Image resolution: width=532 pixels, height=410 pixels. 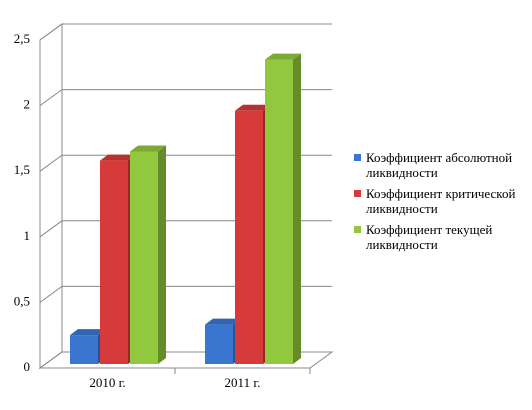 I want to click on legend-entry: Коэффициент абсолютной ликвидности, so click(x=440, y=165).